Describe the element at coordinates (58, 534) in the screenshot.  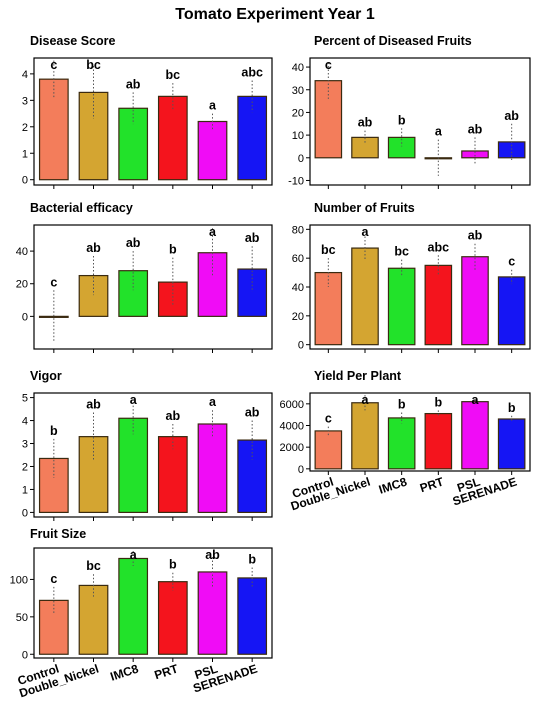
I see `panel-title: Fruit Size` at that location.